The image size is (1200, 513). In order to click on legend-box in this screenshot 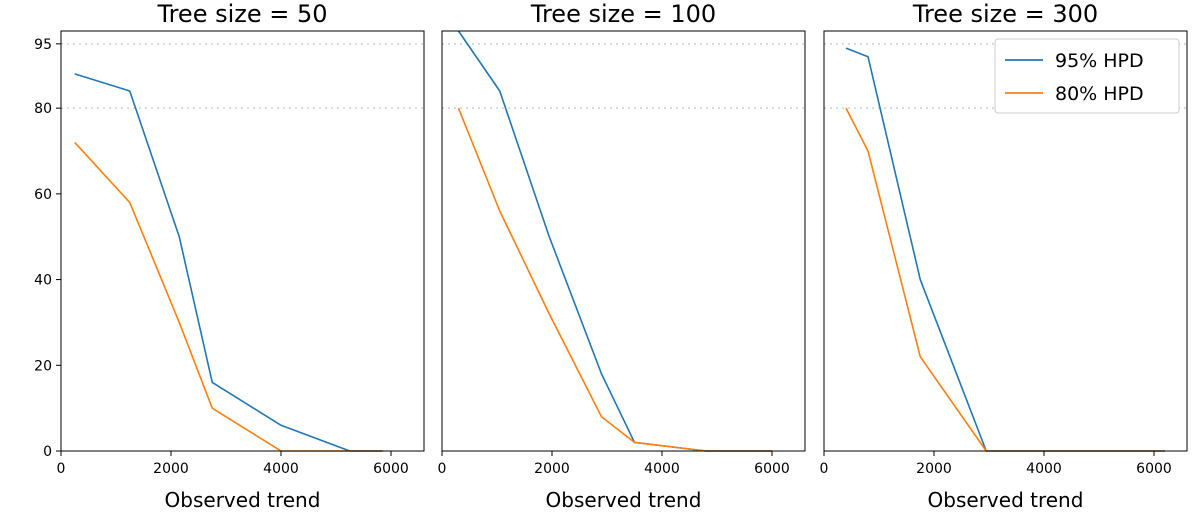, I will do `click(1087, 76)`.